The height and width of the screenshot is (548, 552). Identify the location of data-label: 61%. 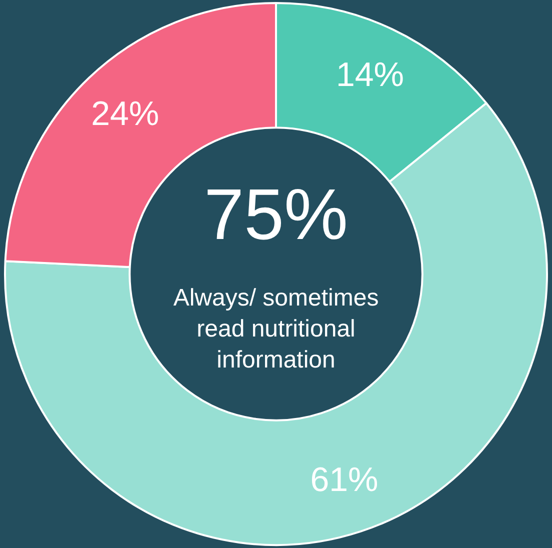
(344, 480).